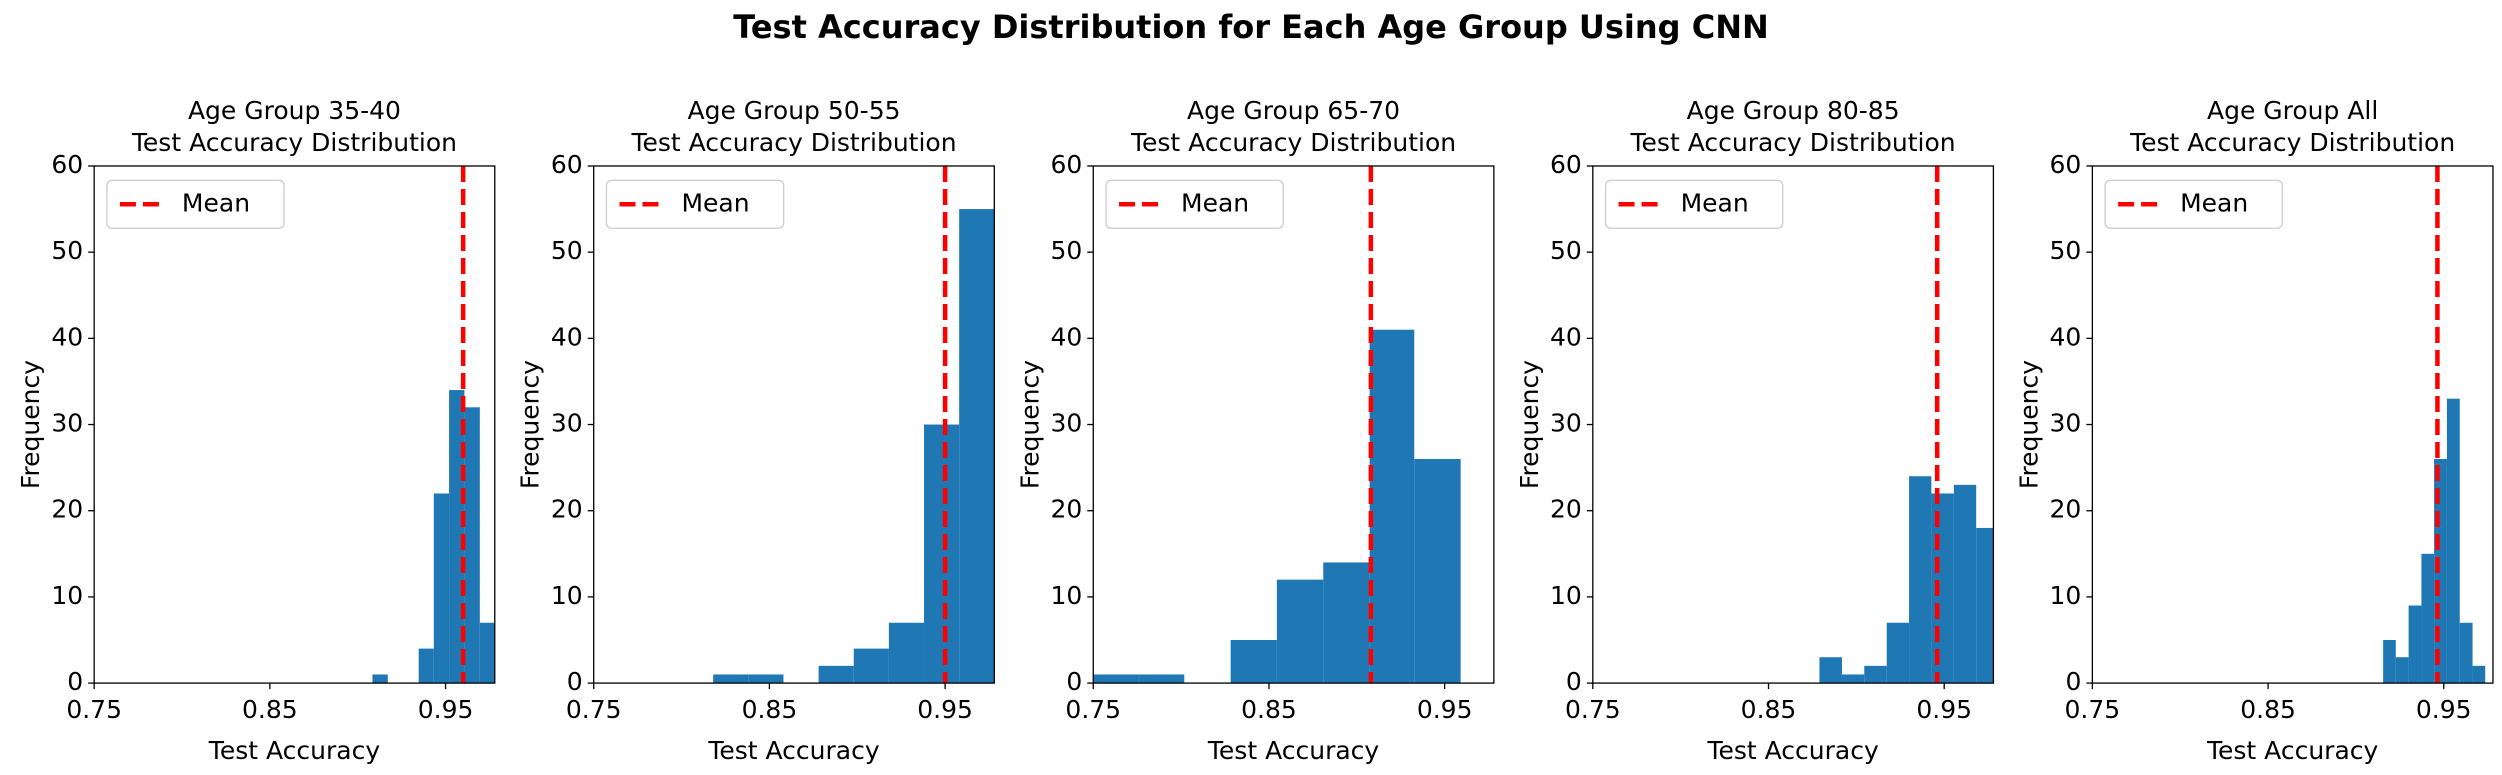 The image size is (2502, 775). Describe the element at coordinates (2292, 126) in the screenshot. I see `subplot-title: Age Group All Test Accuracy Distribution` at that location.